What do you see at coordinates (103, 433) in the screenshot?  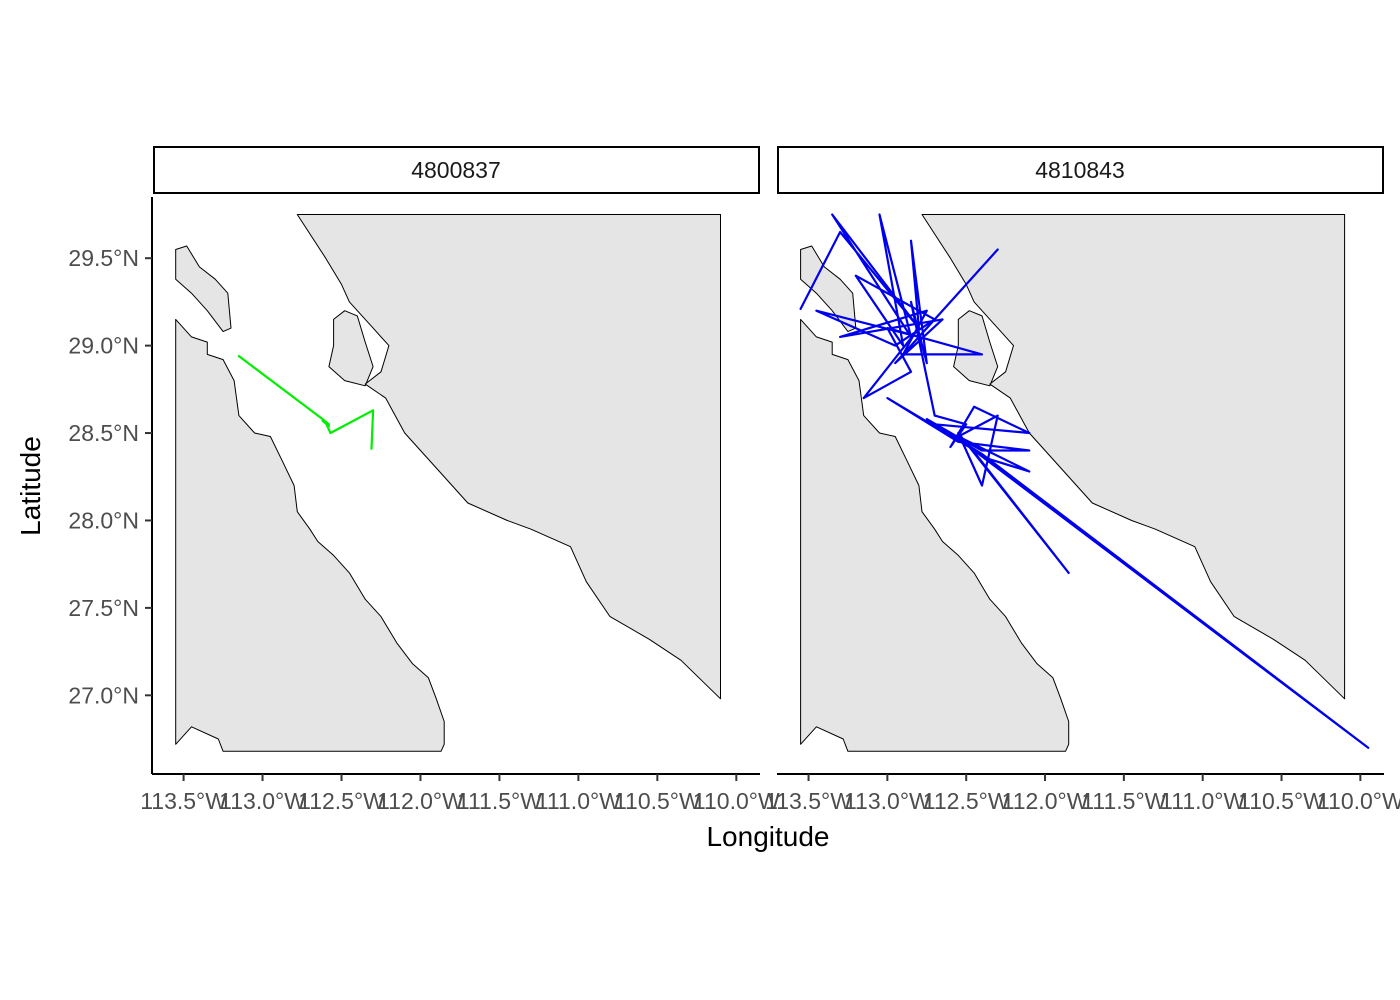 I see `y-tick-label: 28.5°N` at bounding box center [103, 433].